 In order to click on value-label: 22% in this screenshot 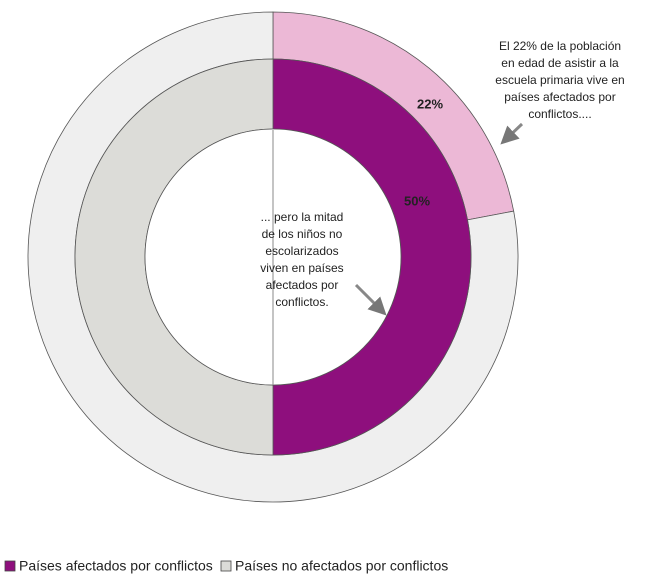, I will do `click(430, 103)`.